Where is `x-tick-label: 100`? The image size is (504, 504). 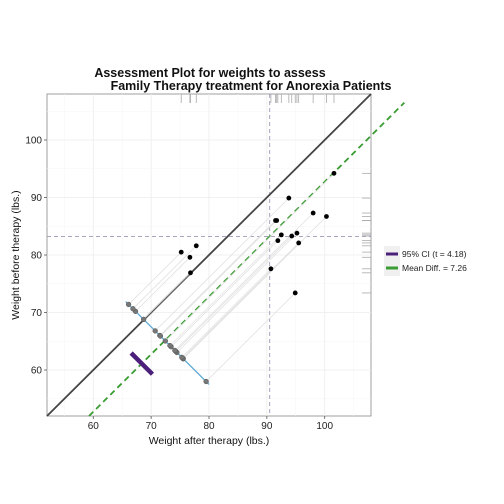 x-tick-label: 100 is located at coordinates (324, 426).